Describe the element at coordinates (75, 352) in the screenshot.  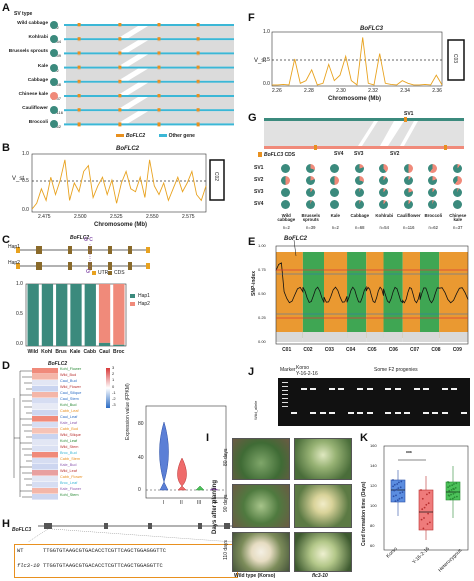
I see `bar-label: Kale` at that location.